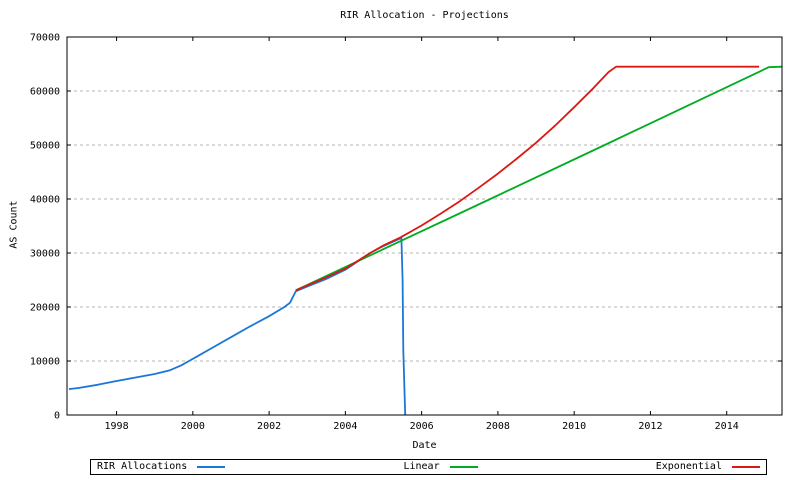 Image resolution: width=800 pixels, height=480 pixels. I want to click on legend-line-sample-rir-allocations, so click(211, 467).